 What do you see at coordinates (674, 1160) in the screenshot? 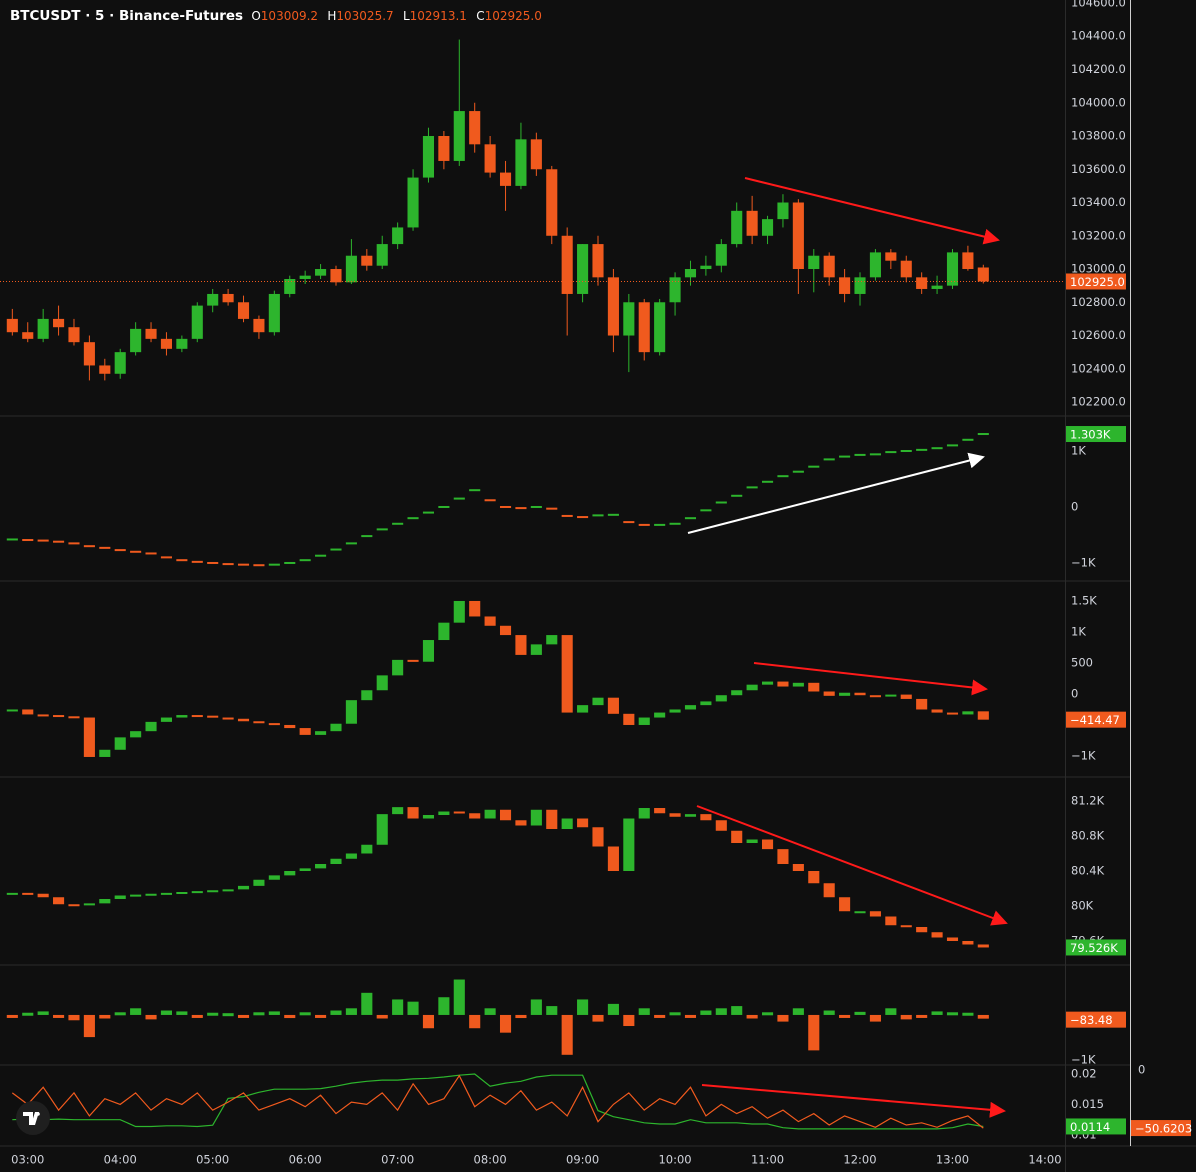
I see `x-tick-label: 10:00` at bounding box center [674, 1160].